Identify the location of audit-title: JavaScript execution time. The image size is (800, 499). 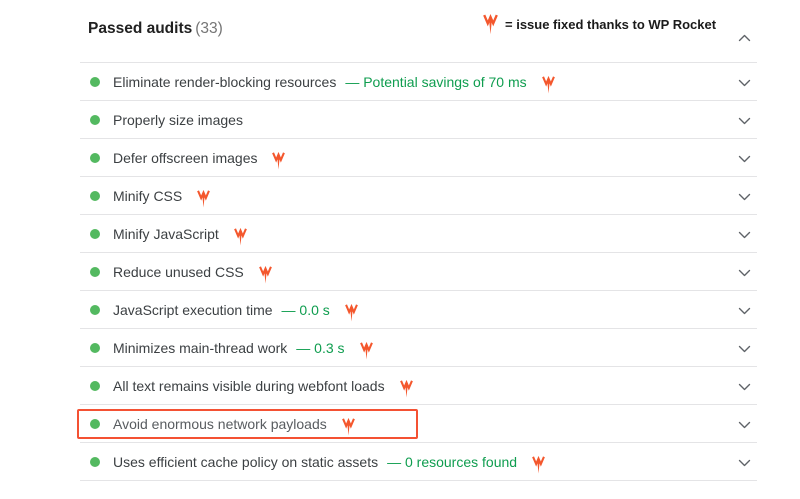
(193, 309).